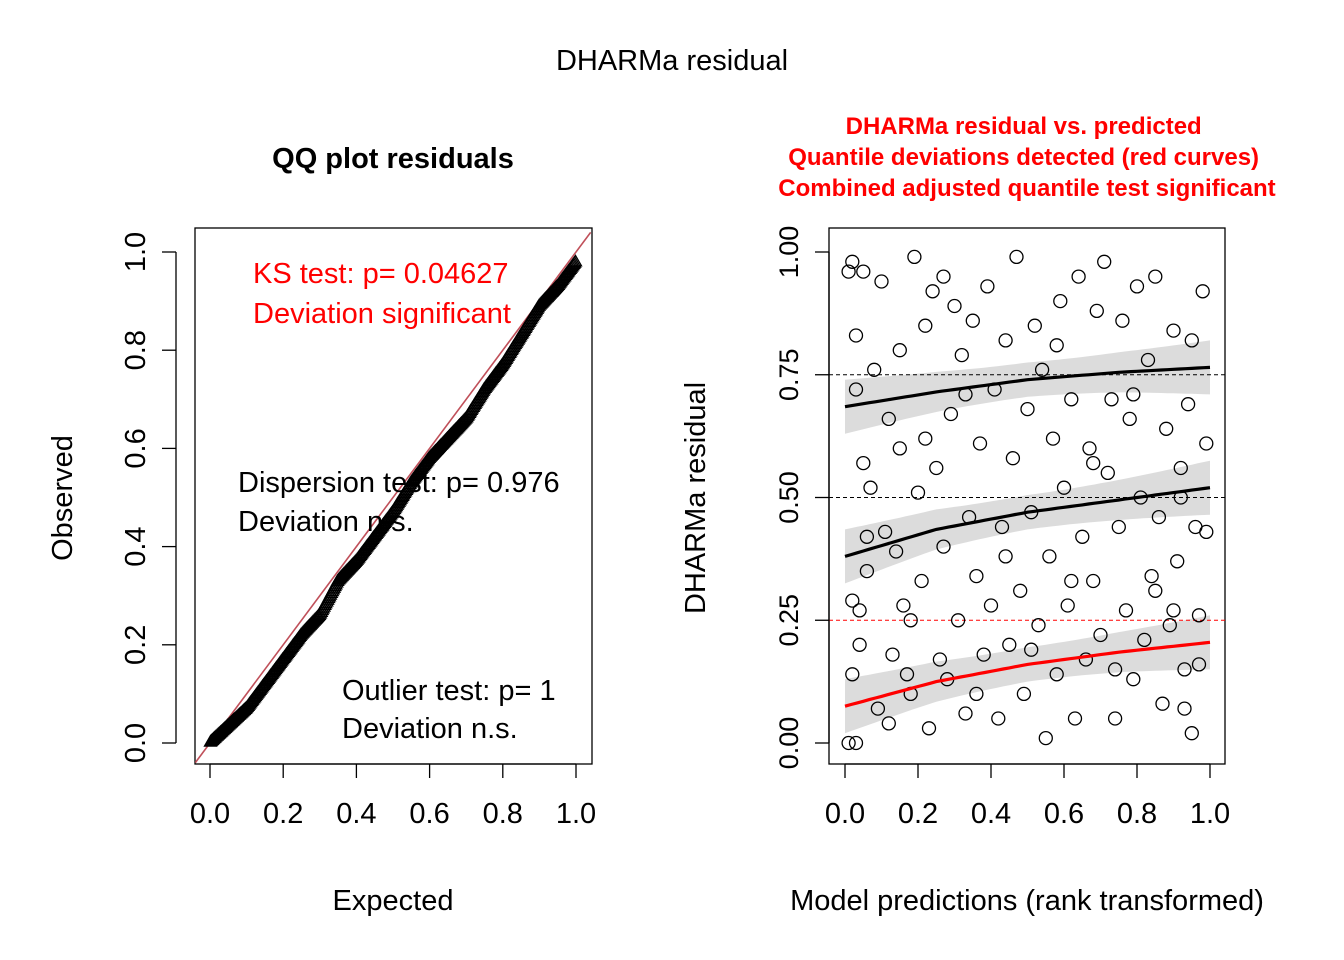  Describe the element at coordinates (136, 448) in the screenshot. I see `y-tick-label: 0.6` at that location.